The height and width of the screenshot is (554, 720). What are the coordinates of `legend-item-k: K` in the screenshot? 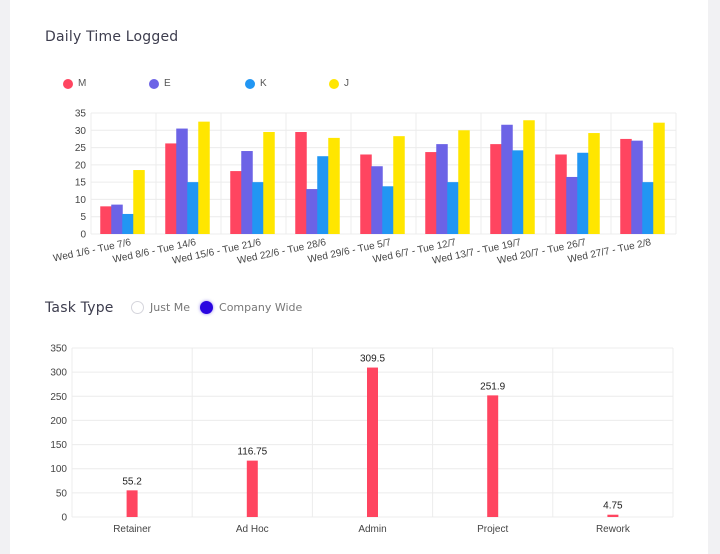 It's located at (256, 83).